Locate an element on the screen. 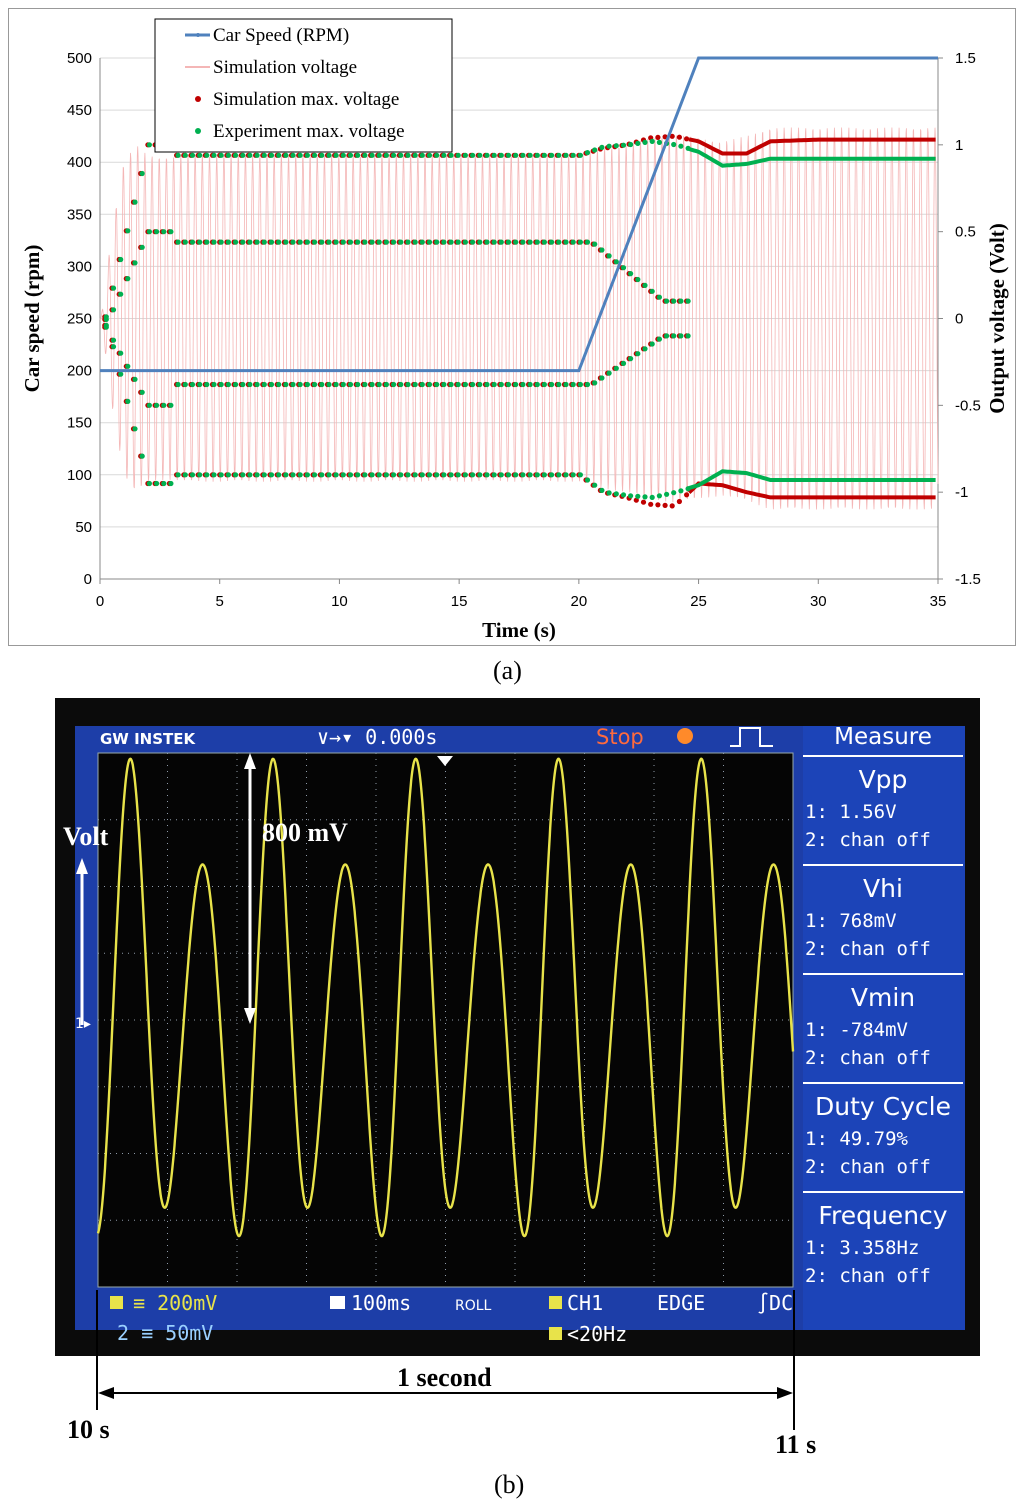  y-tick-label-left: 50 is located at coordinates (83, 527).